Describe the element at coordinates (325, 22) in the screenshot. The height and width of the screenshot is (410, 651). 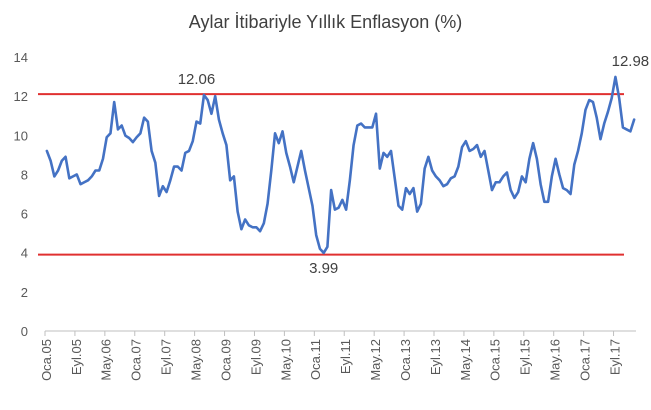
I see `chart-title: Aylar İtibariyle Yıllık Enflasyon (%)` at that location.